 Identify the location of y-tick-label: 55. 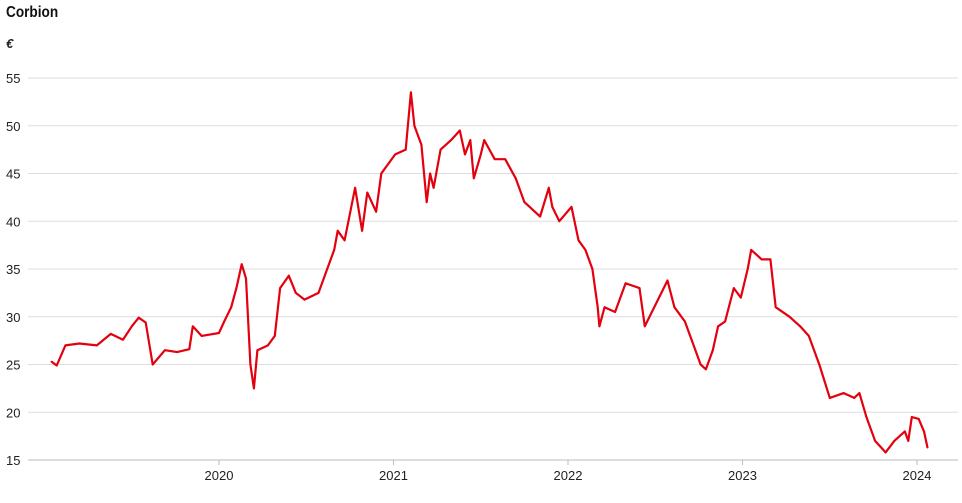
(13, 78).